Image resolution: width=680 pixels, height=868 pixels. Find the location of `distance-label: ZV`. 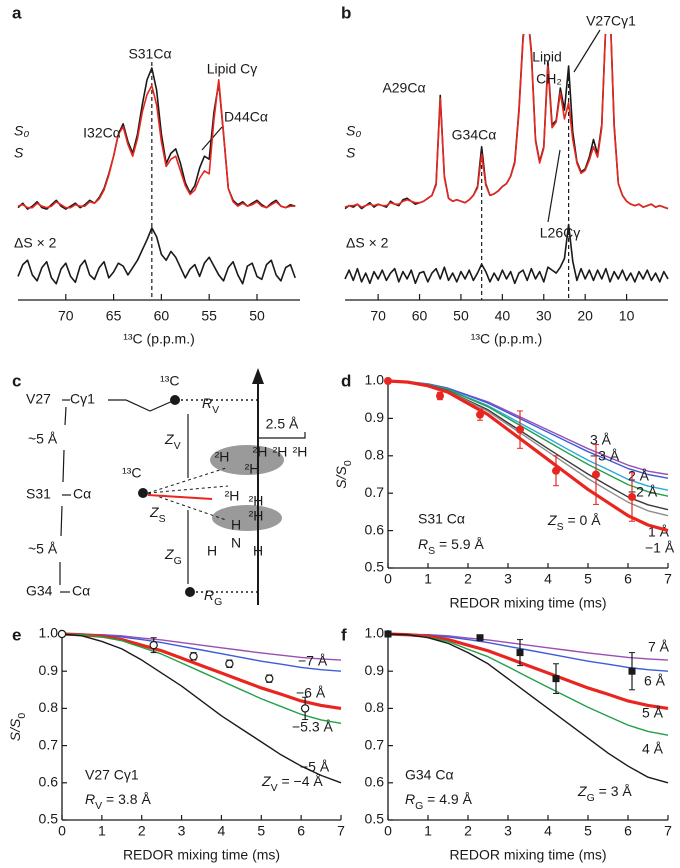

distance-label: ZV is located at coordinates (172, 441).